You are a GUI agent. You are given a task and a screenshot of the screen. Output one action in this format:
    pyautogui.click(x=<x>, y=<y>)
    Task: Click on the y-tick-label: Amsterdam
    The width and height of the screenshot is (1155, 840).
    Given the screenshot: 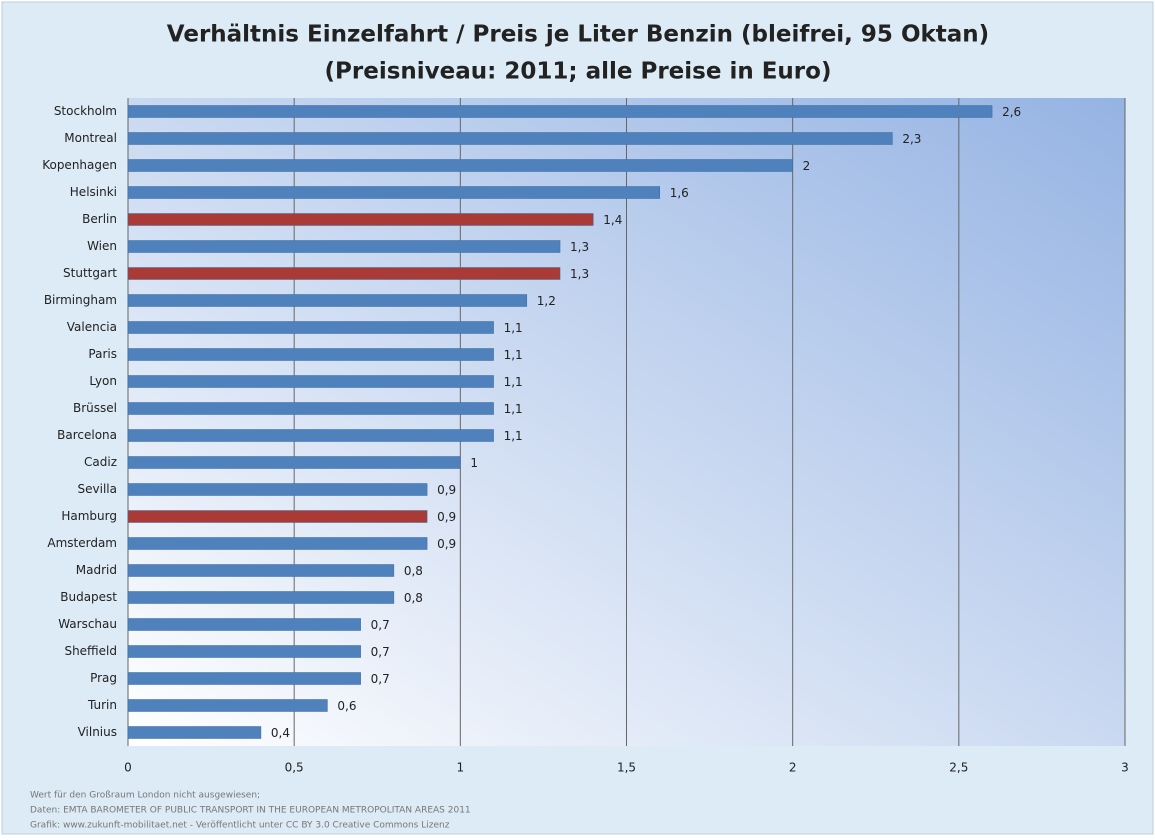 What is the action you would take?
    pyautogui.click(x=82, y=543)
    